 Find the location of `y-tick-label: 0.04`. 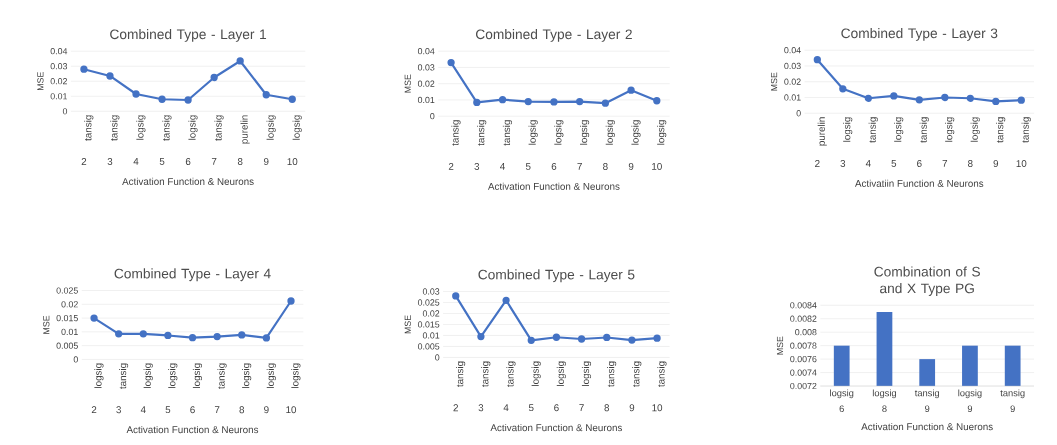

y-tick-label: 0.04 is located at coordinates (426, 51).